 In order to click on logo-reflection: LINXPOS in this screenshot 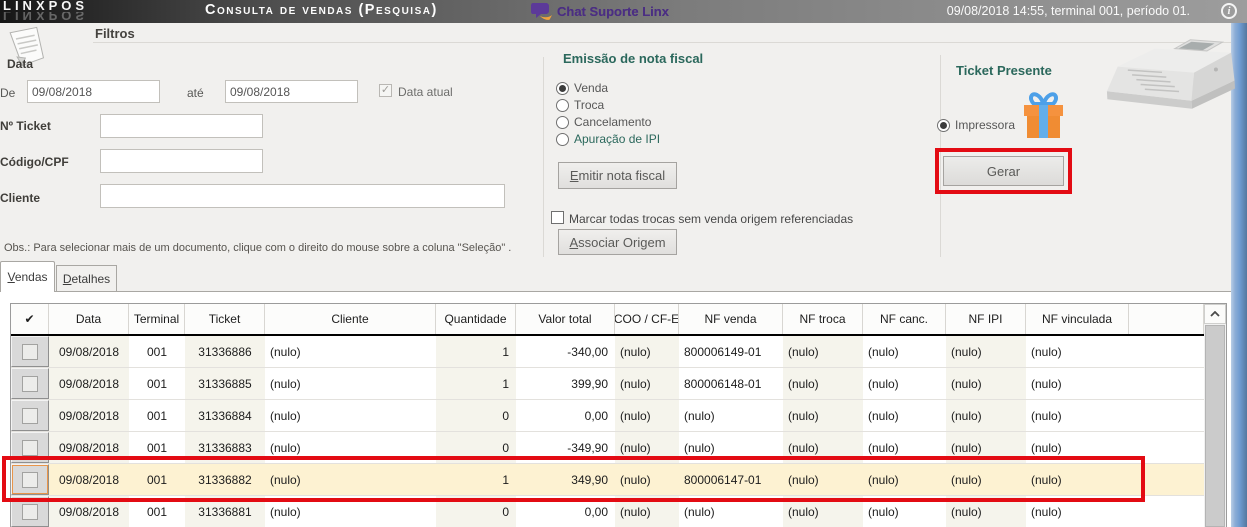, I will do `click(46, 16)`.